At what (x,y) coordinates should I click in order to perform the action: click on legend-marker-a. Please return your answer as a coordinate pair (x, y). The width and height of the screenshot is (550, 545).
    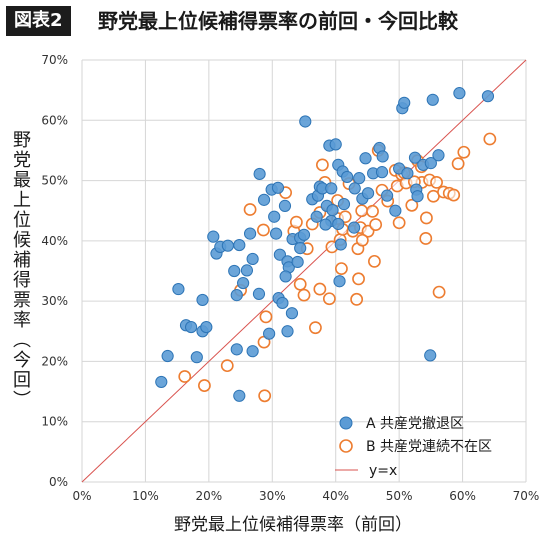
    Looking at the image, I should click on (346, 423).